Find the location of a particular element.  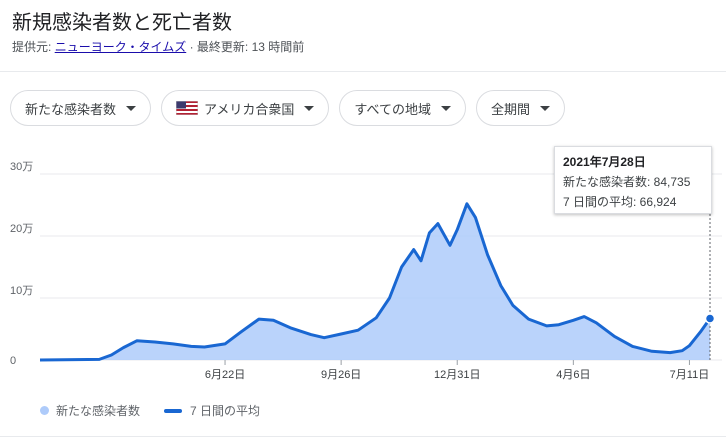

y-tick-label: 0 is located at coordinates (13, 361).